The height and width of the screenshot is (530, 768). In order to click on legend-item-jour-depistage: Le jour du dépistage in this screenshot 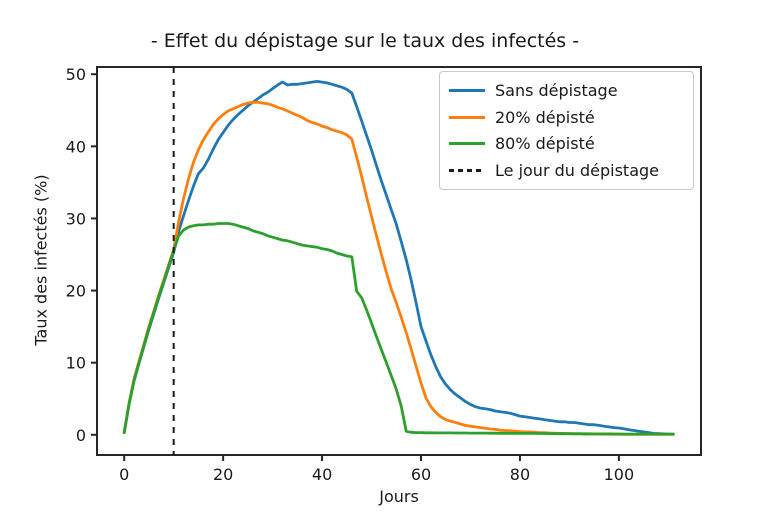, I will do `click(567, 170)`.